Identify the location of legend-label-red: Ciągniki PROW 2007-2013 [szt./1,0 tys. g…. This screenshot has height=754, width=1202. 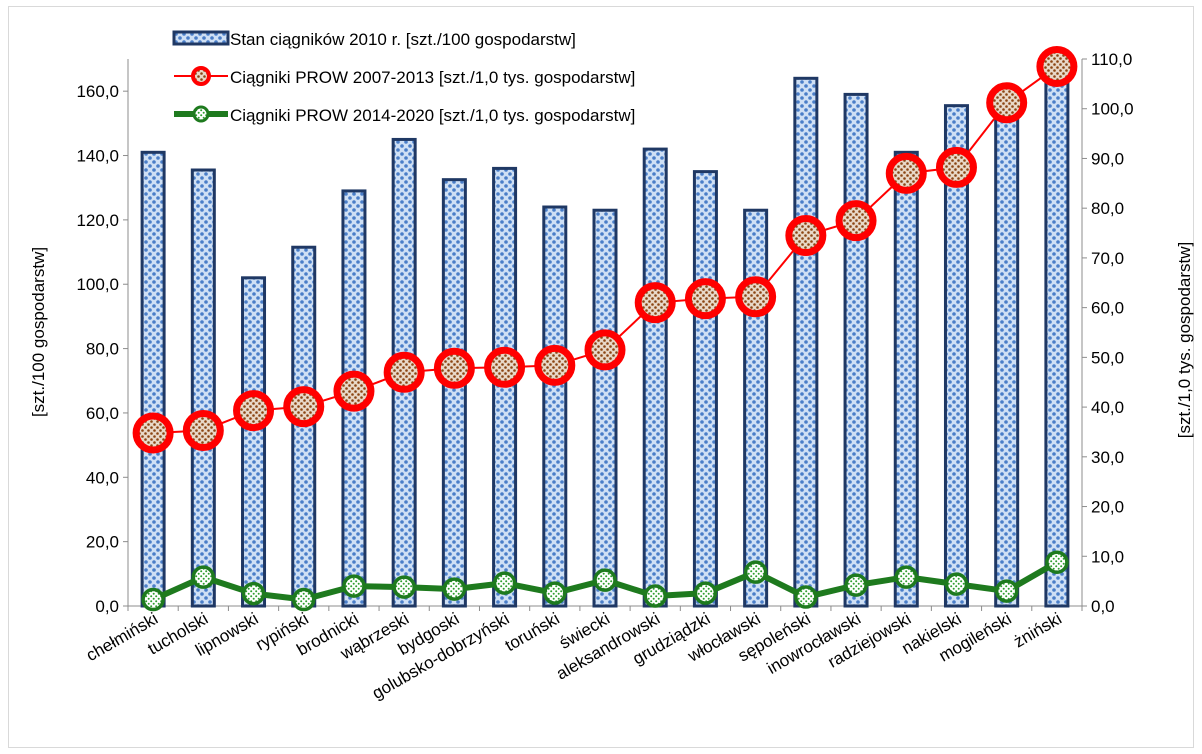
(432, 77).